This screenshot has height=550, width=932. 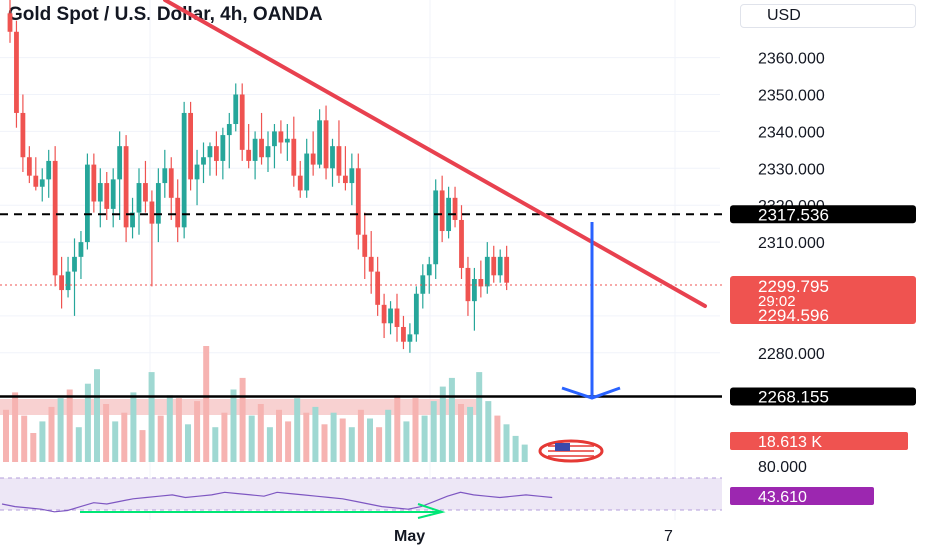 I want to click on price-axis-tick: 2330.000, so click(x=791, y=169).